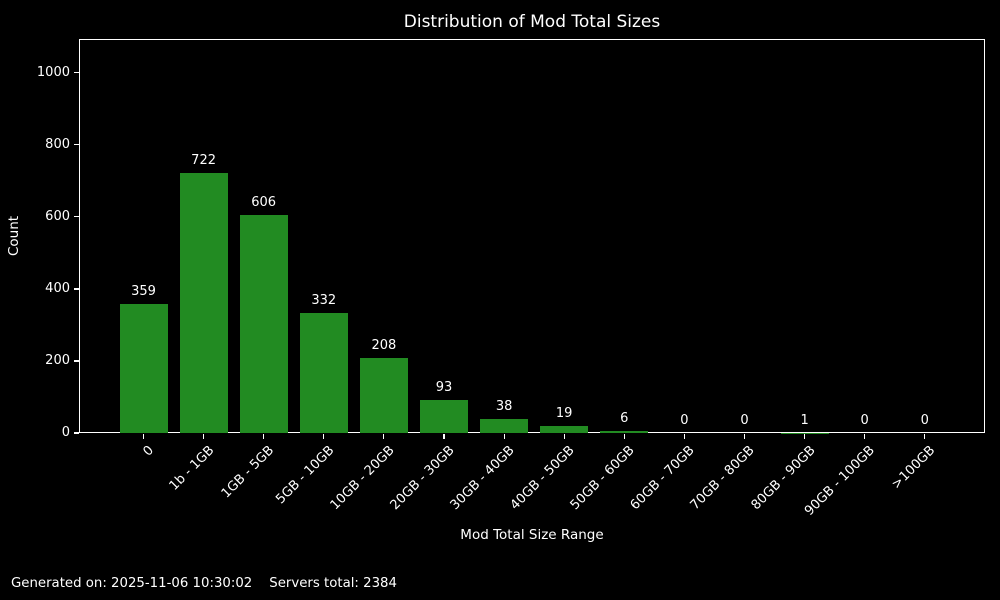  What do you see at coordinates (444, 387) in the screenshot?
I see `bar-value-label-5: 93` at bounding box center [444, 387].